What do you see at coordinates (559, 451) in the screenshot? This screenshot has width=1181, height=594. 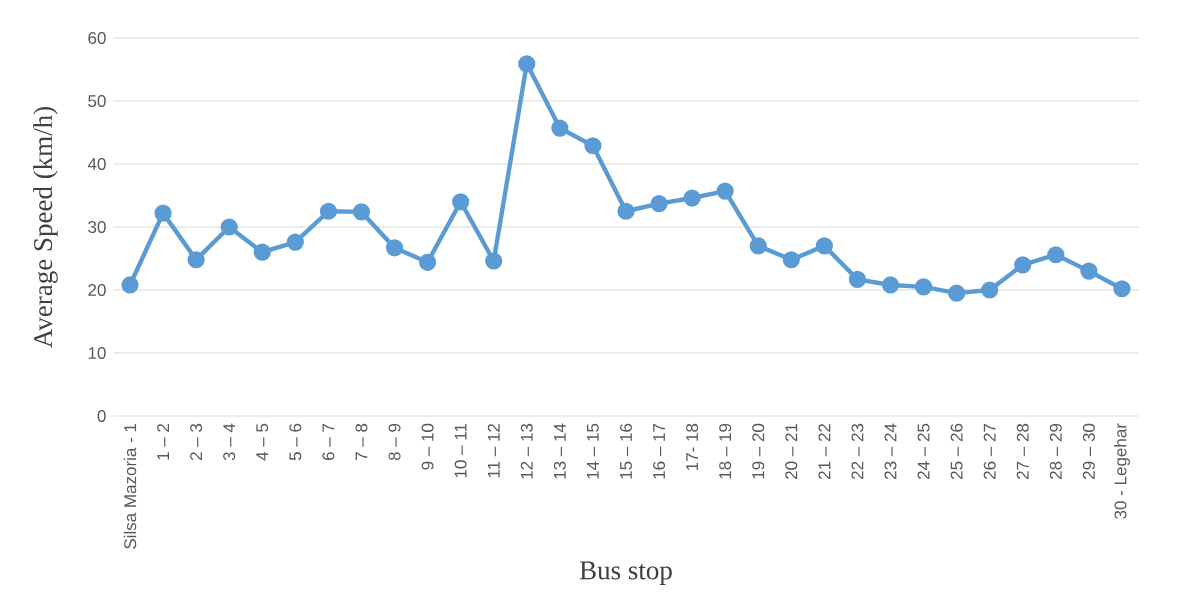 I see `x-tick-label: 13 – 14` at bounding box center [559, 451].